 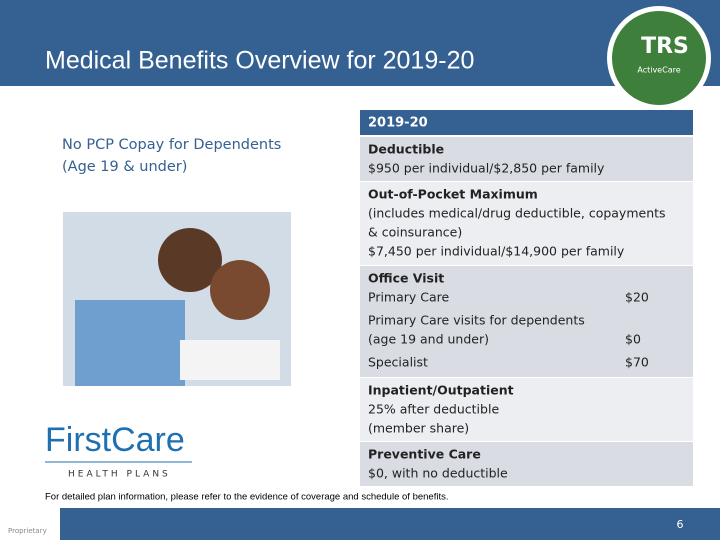 I want to click on row-title: Inpatient/Outpatient, so click(x=441, y=390).